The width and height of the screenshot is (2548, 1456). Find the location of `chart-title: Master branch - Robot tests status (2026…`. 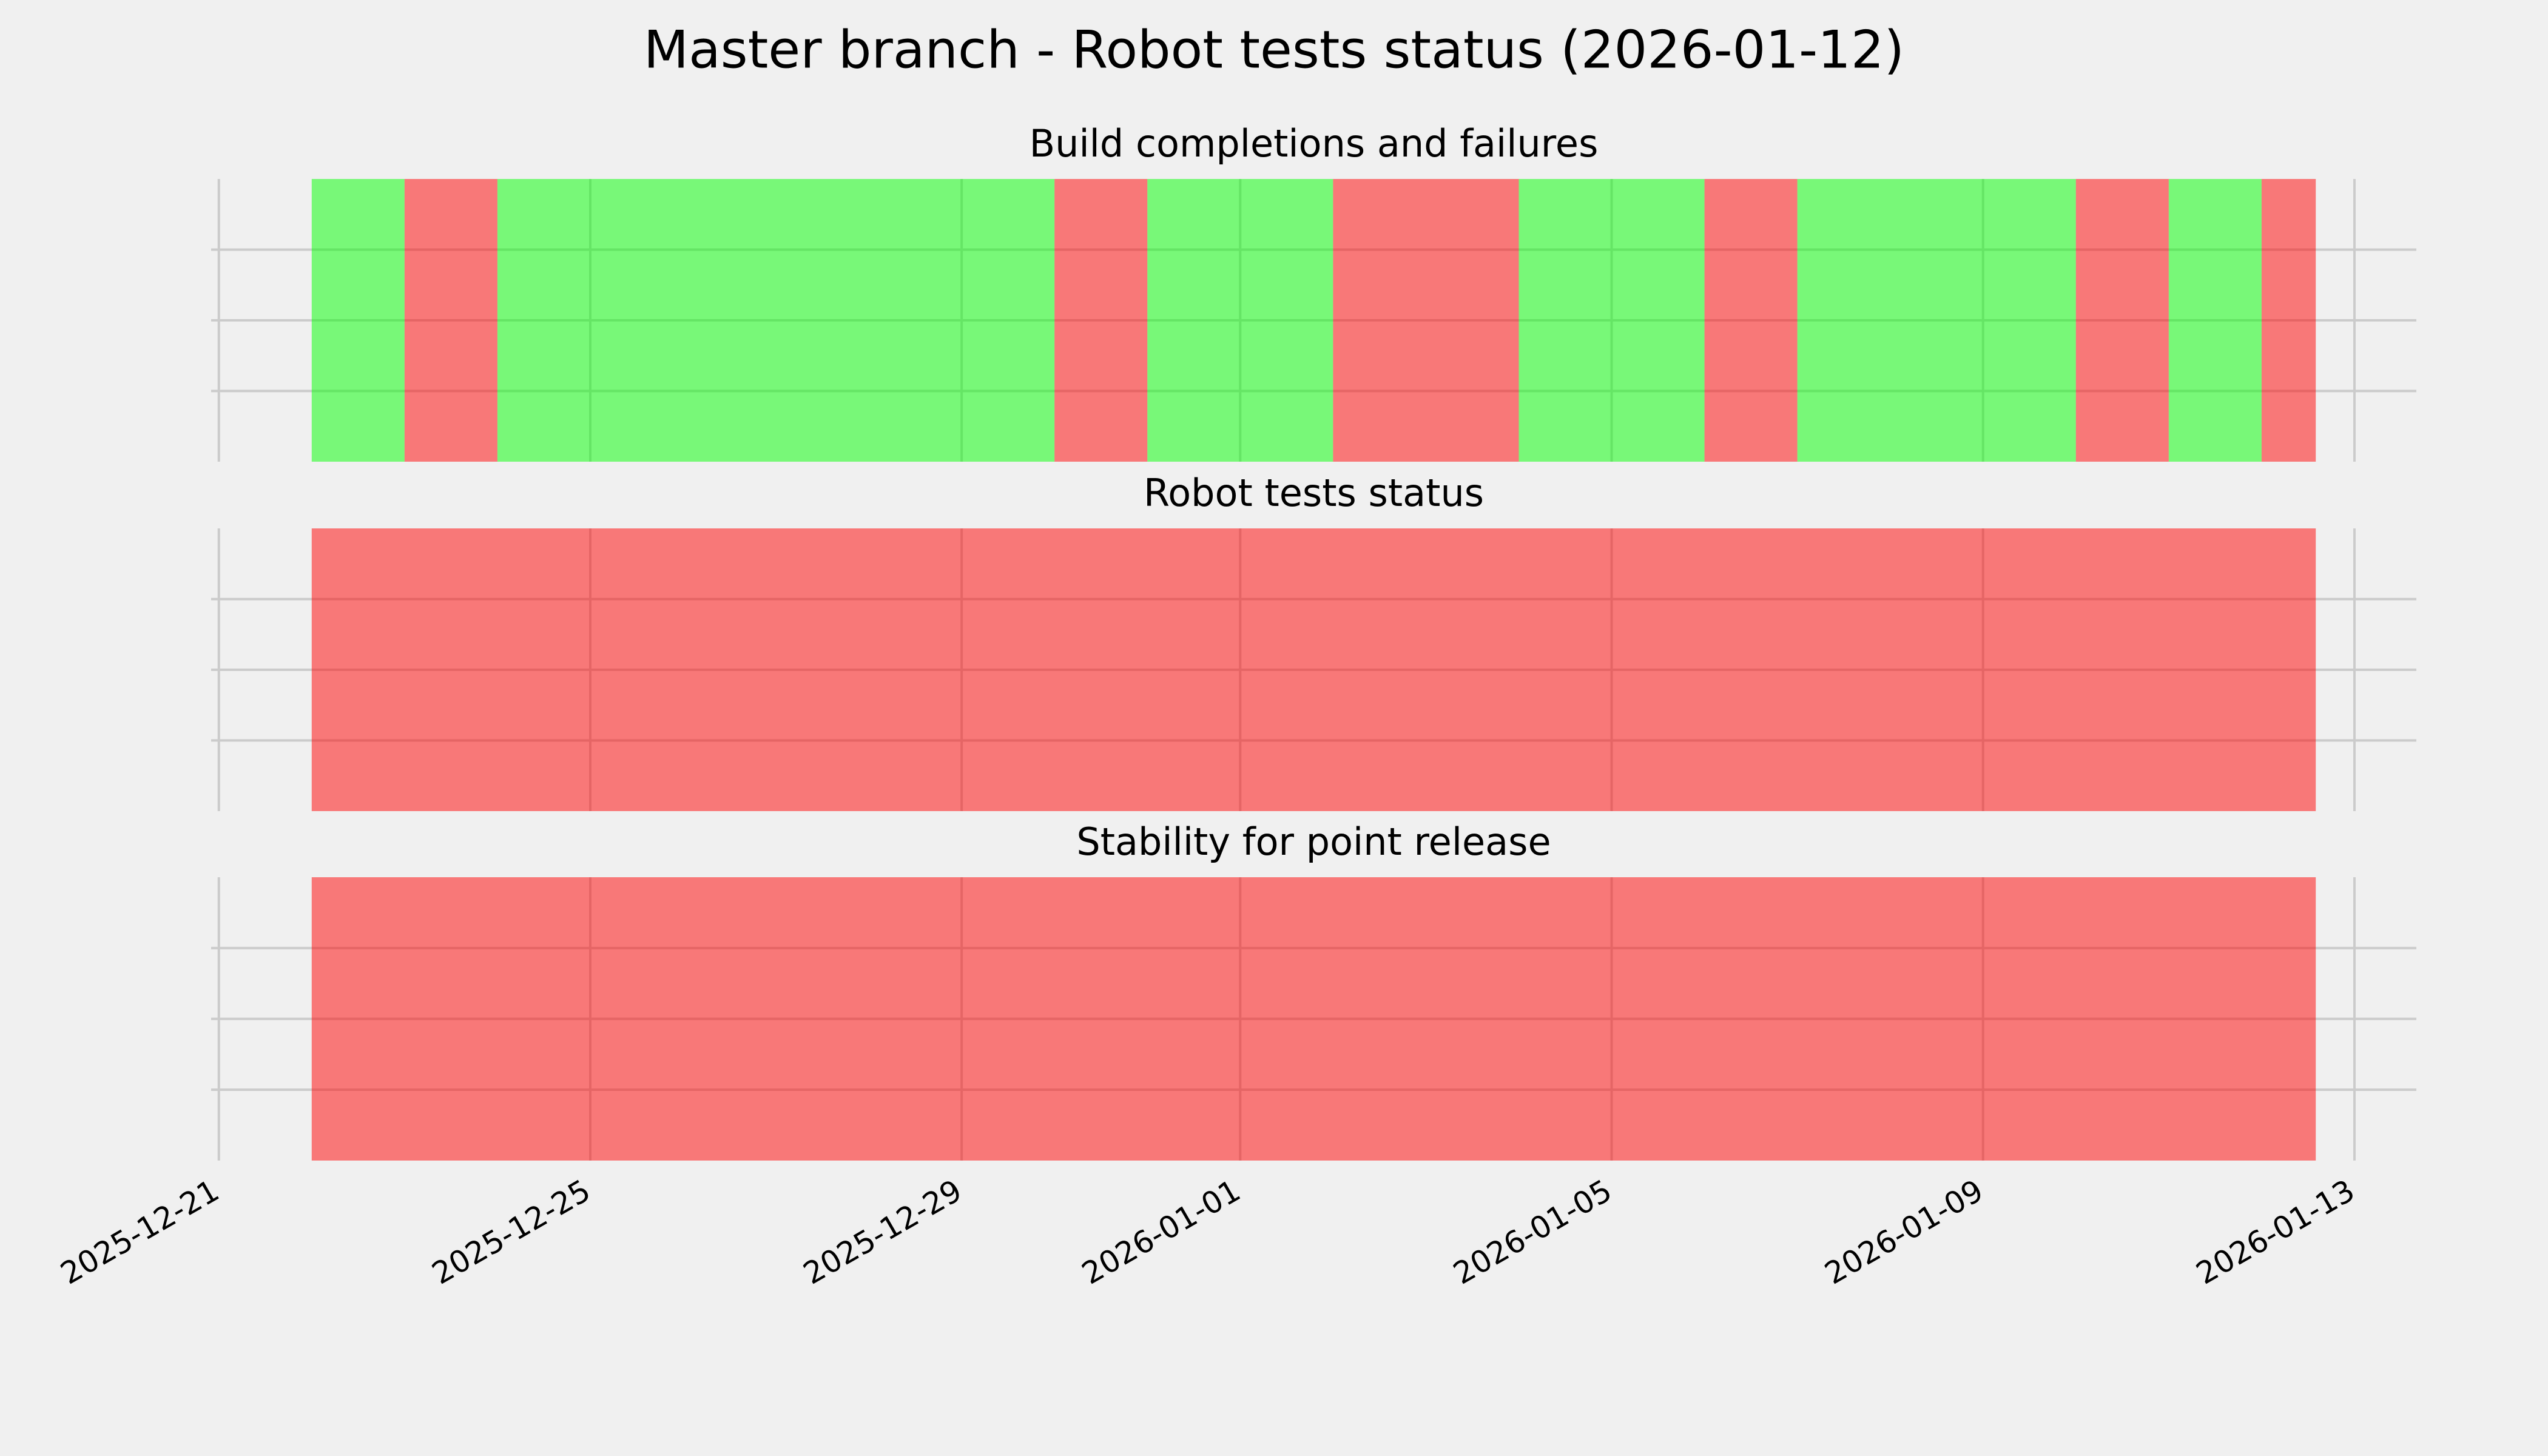

chart-title: Master branch - Robot tests status (2026… is located at coordinates (1274, 49).